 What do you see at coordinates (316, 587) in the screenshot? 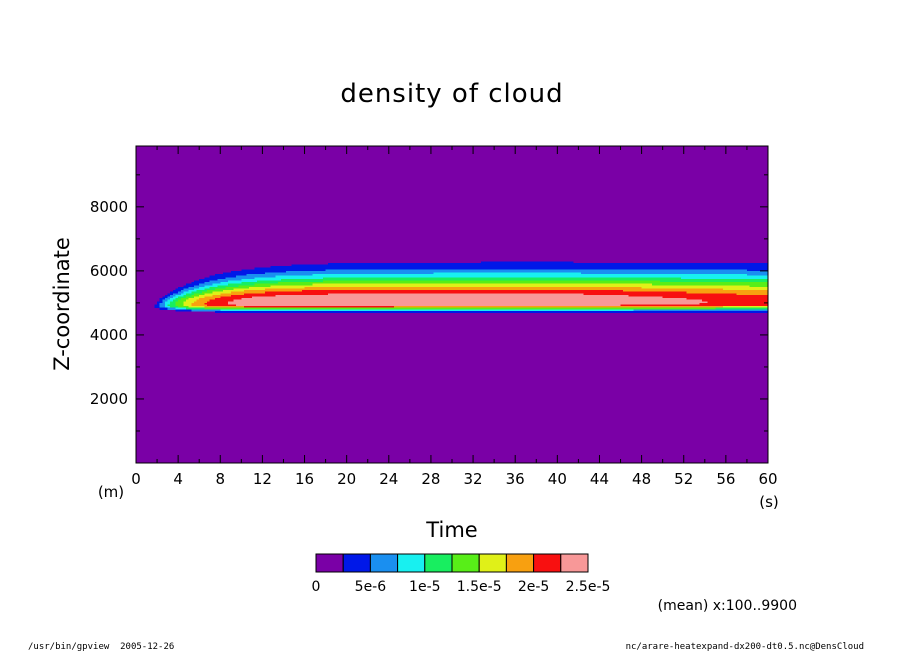
I see `colorbar-label: 0` at bounding box center [316, 587].